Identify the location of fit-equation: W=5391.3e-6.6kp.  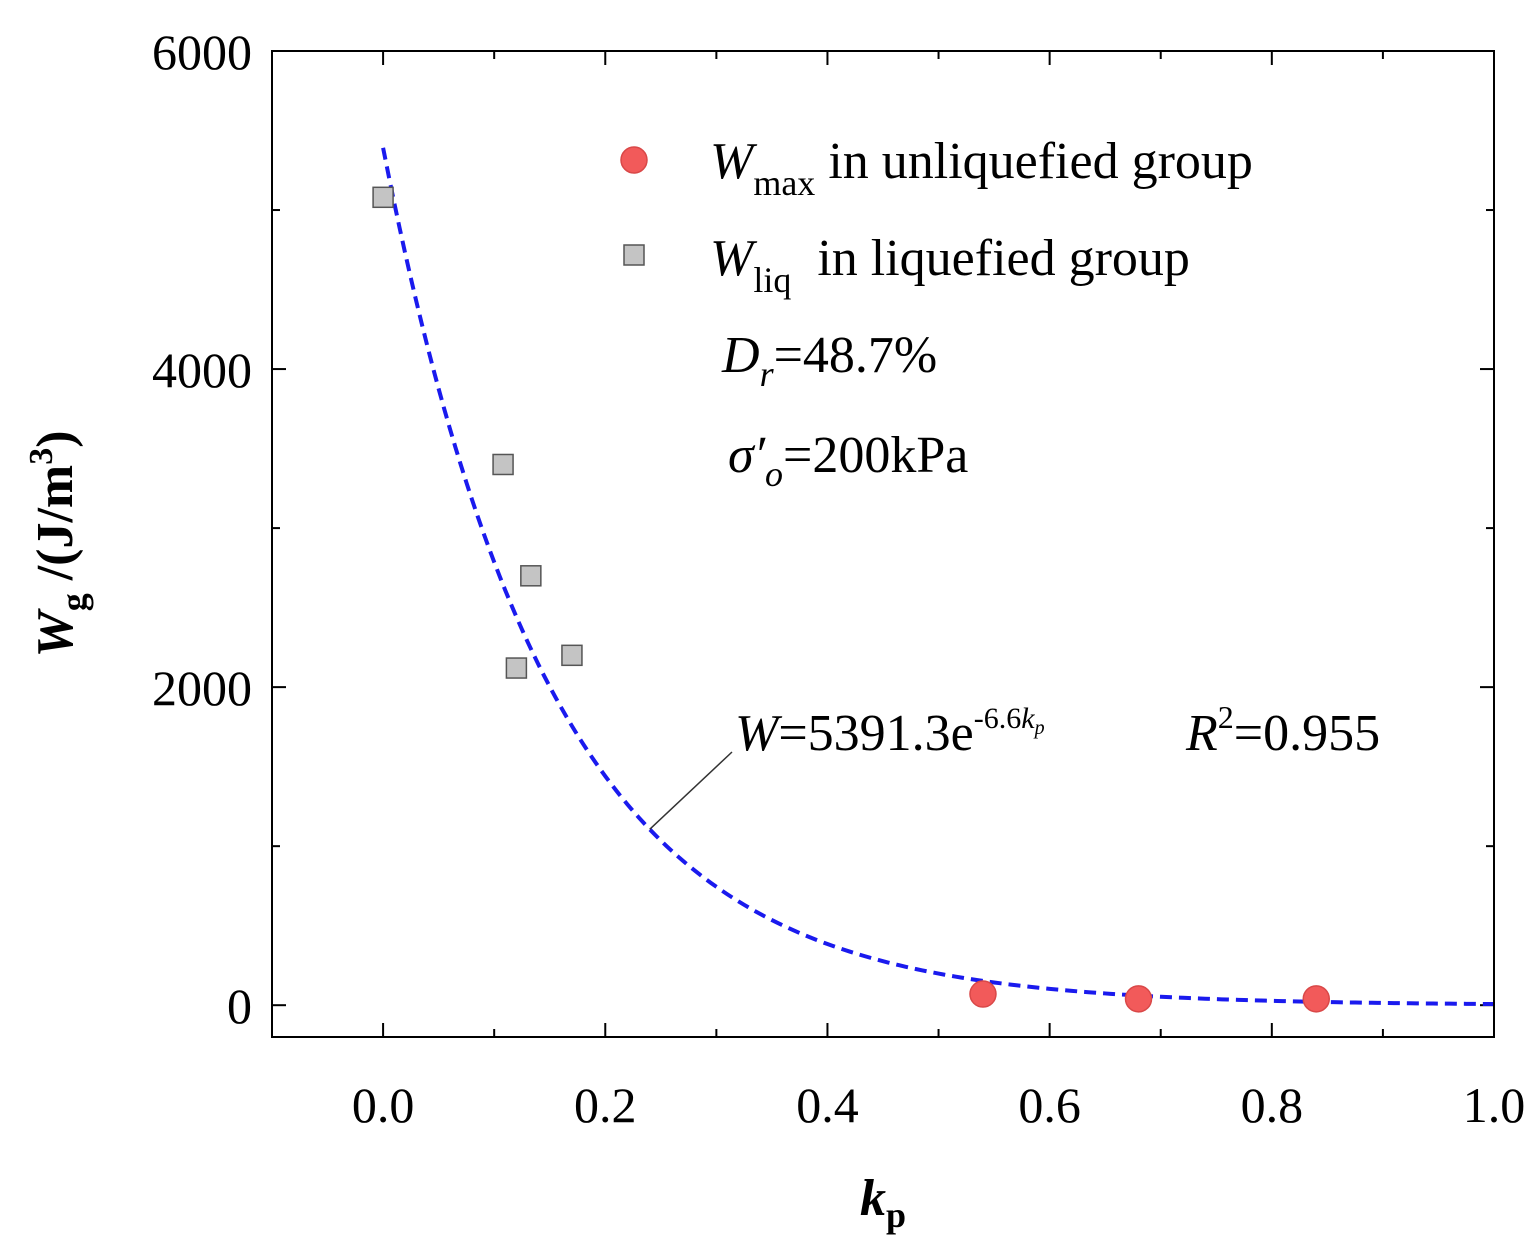
(890, 732).